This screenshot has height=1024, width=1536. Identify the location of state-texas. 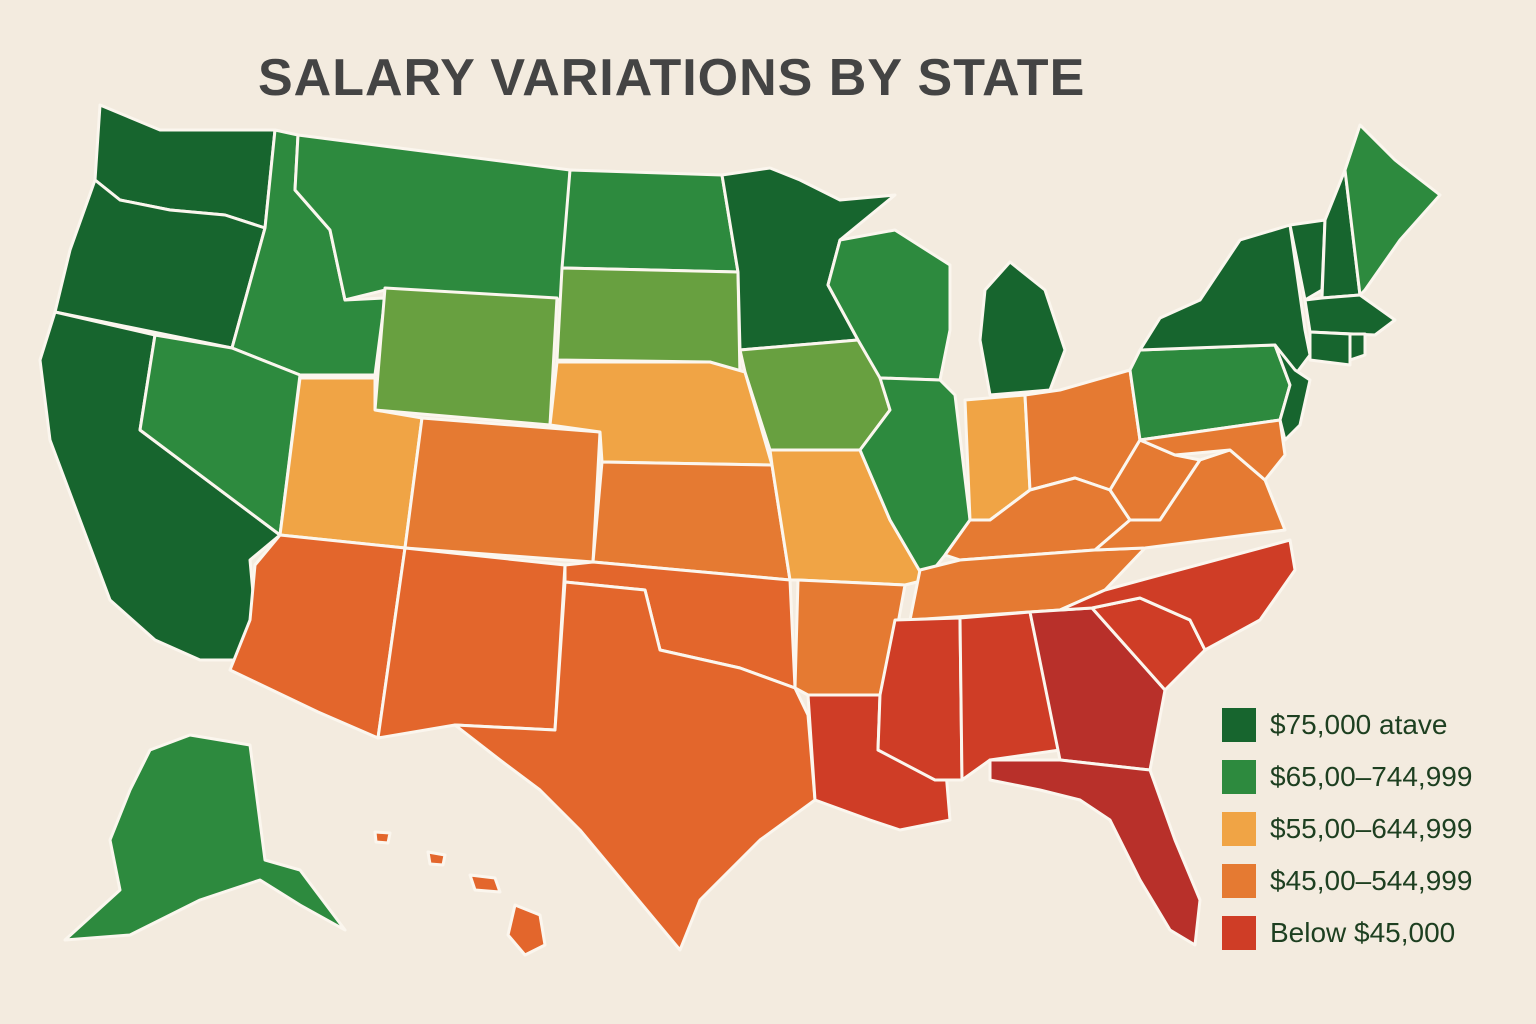
(635, 766).